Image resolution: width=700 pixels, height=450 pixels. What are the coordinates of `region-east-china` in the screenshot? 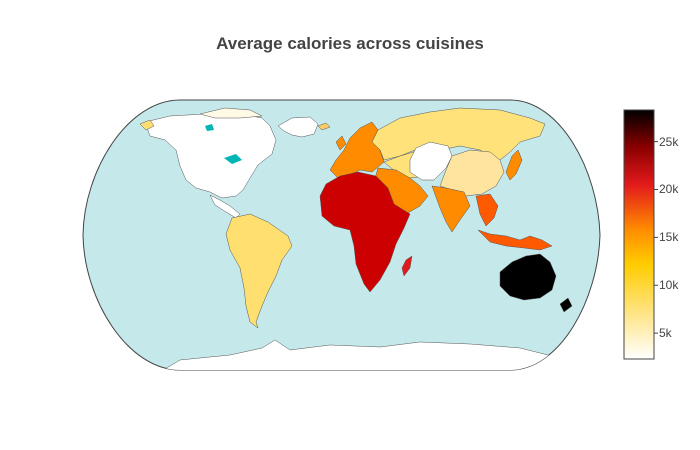 It's located at (472, 173).